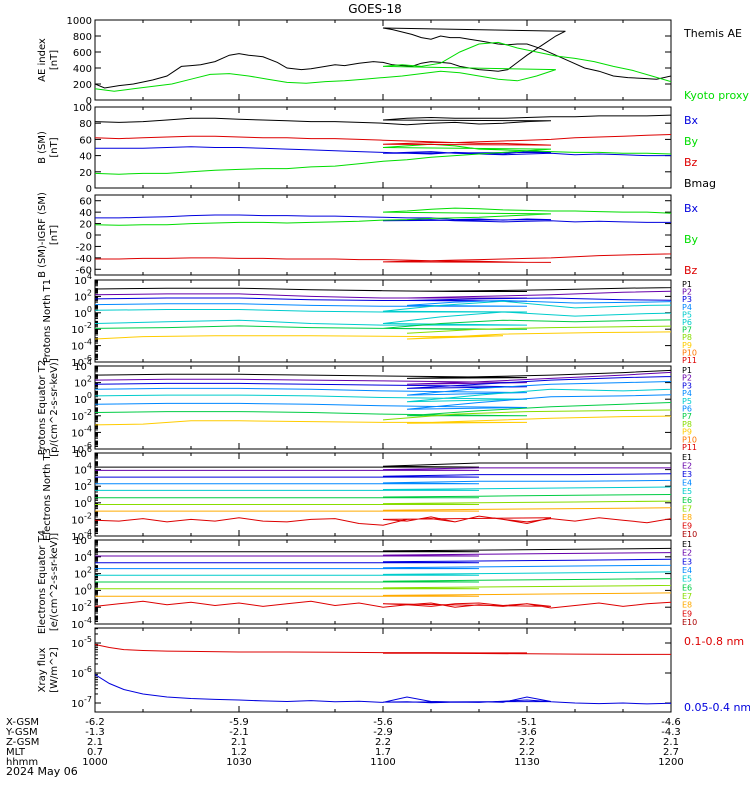 Image resolution: width=750 pixels, height=804 pixels. Describe the element at coordinates (54, 407) in the screenshot. I see `y-axis-label-unit: [p/(cm^2-s-sr-keV)]` at that location.